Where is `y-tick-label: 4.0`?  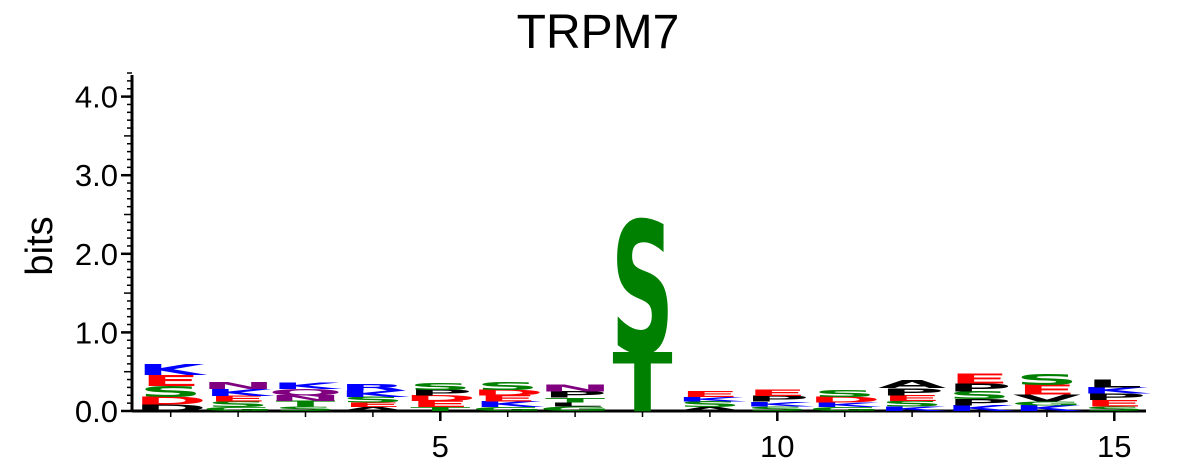 y-tick-label: 4.0 is located at coordinates (96, 97).